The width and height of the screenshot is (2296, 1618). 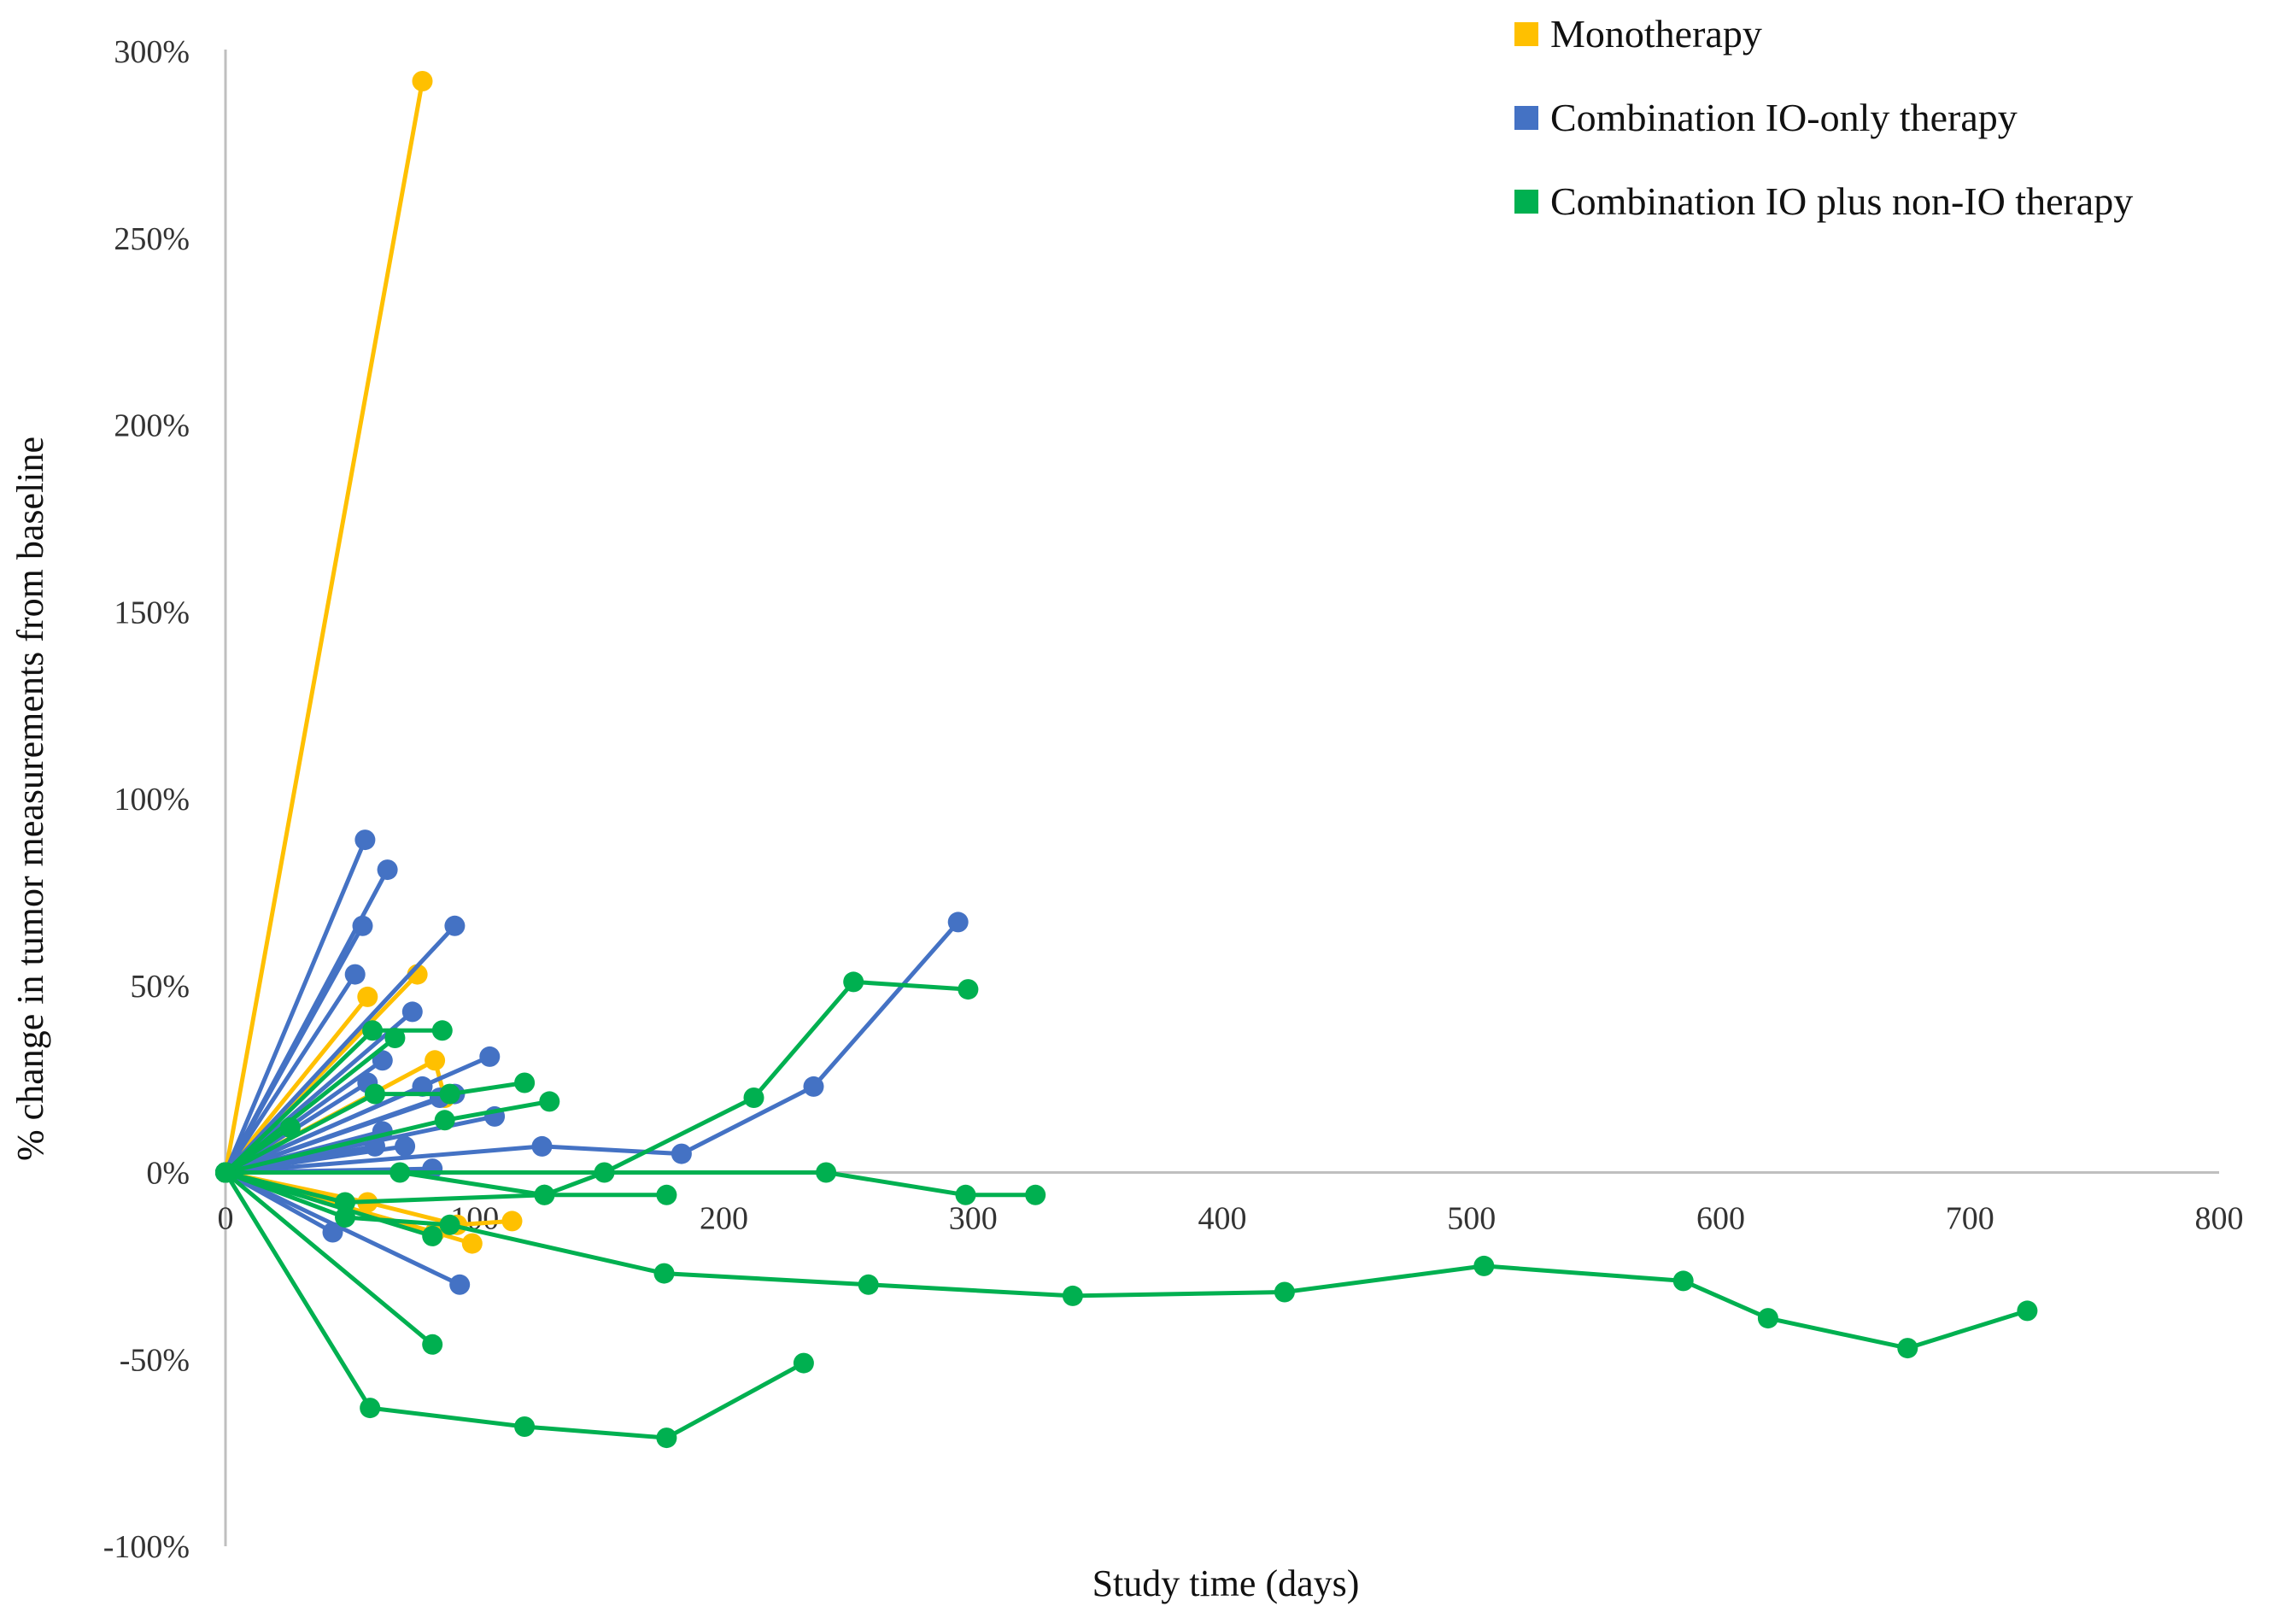 I want to click on x-tick-label: 700, so click(x=1970, y=1219).